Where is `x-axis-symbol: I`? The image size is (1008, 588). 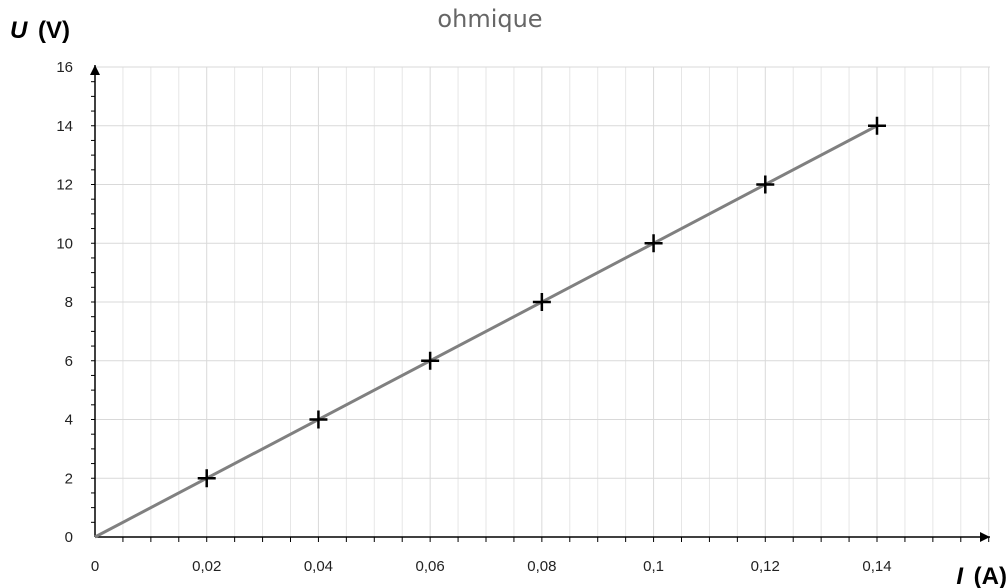
x-axis-symbol: I is located at coordinates (960, 575).